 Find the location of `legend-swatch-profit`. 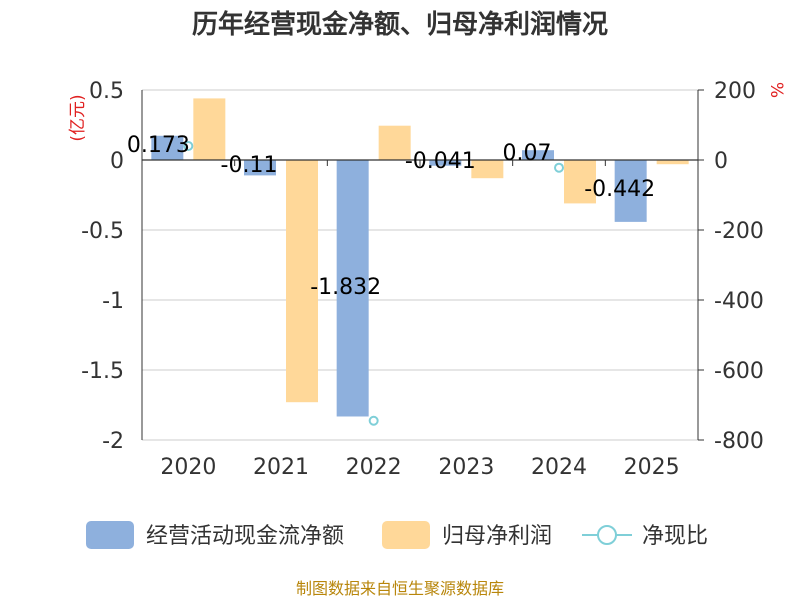

legend-swatch-profit is located at coordinates (406, 535).